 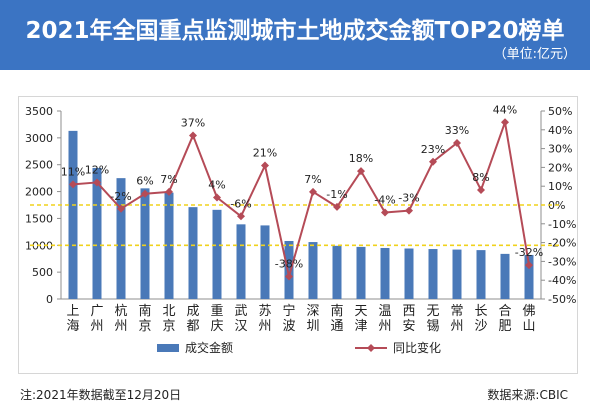 I want to click on data-label: -3%, so click(x=408, y=198).